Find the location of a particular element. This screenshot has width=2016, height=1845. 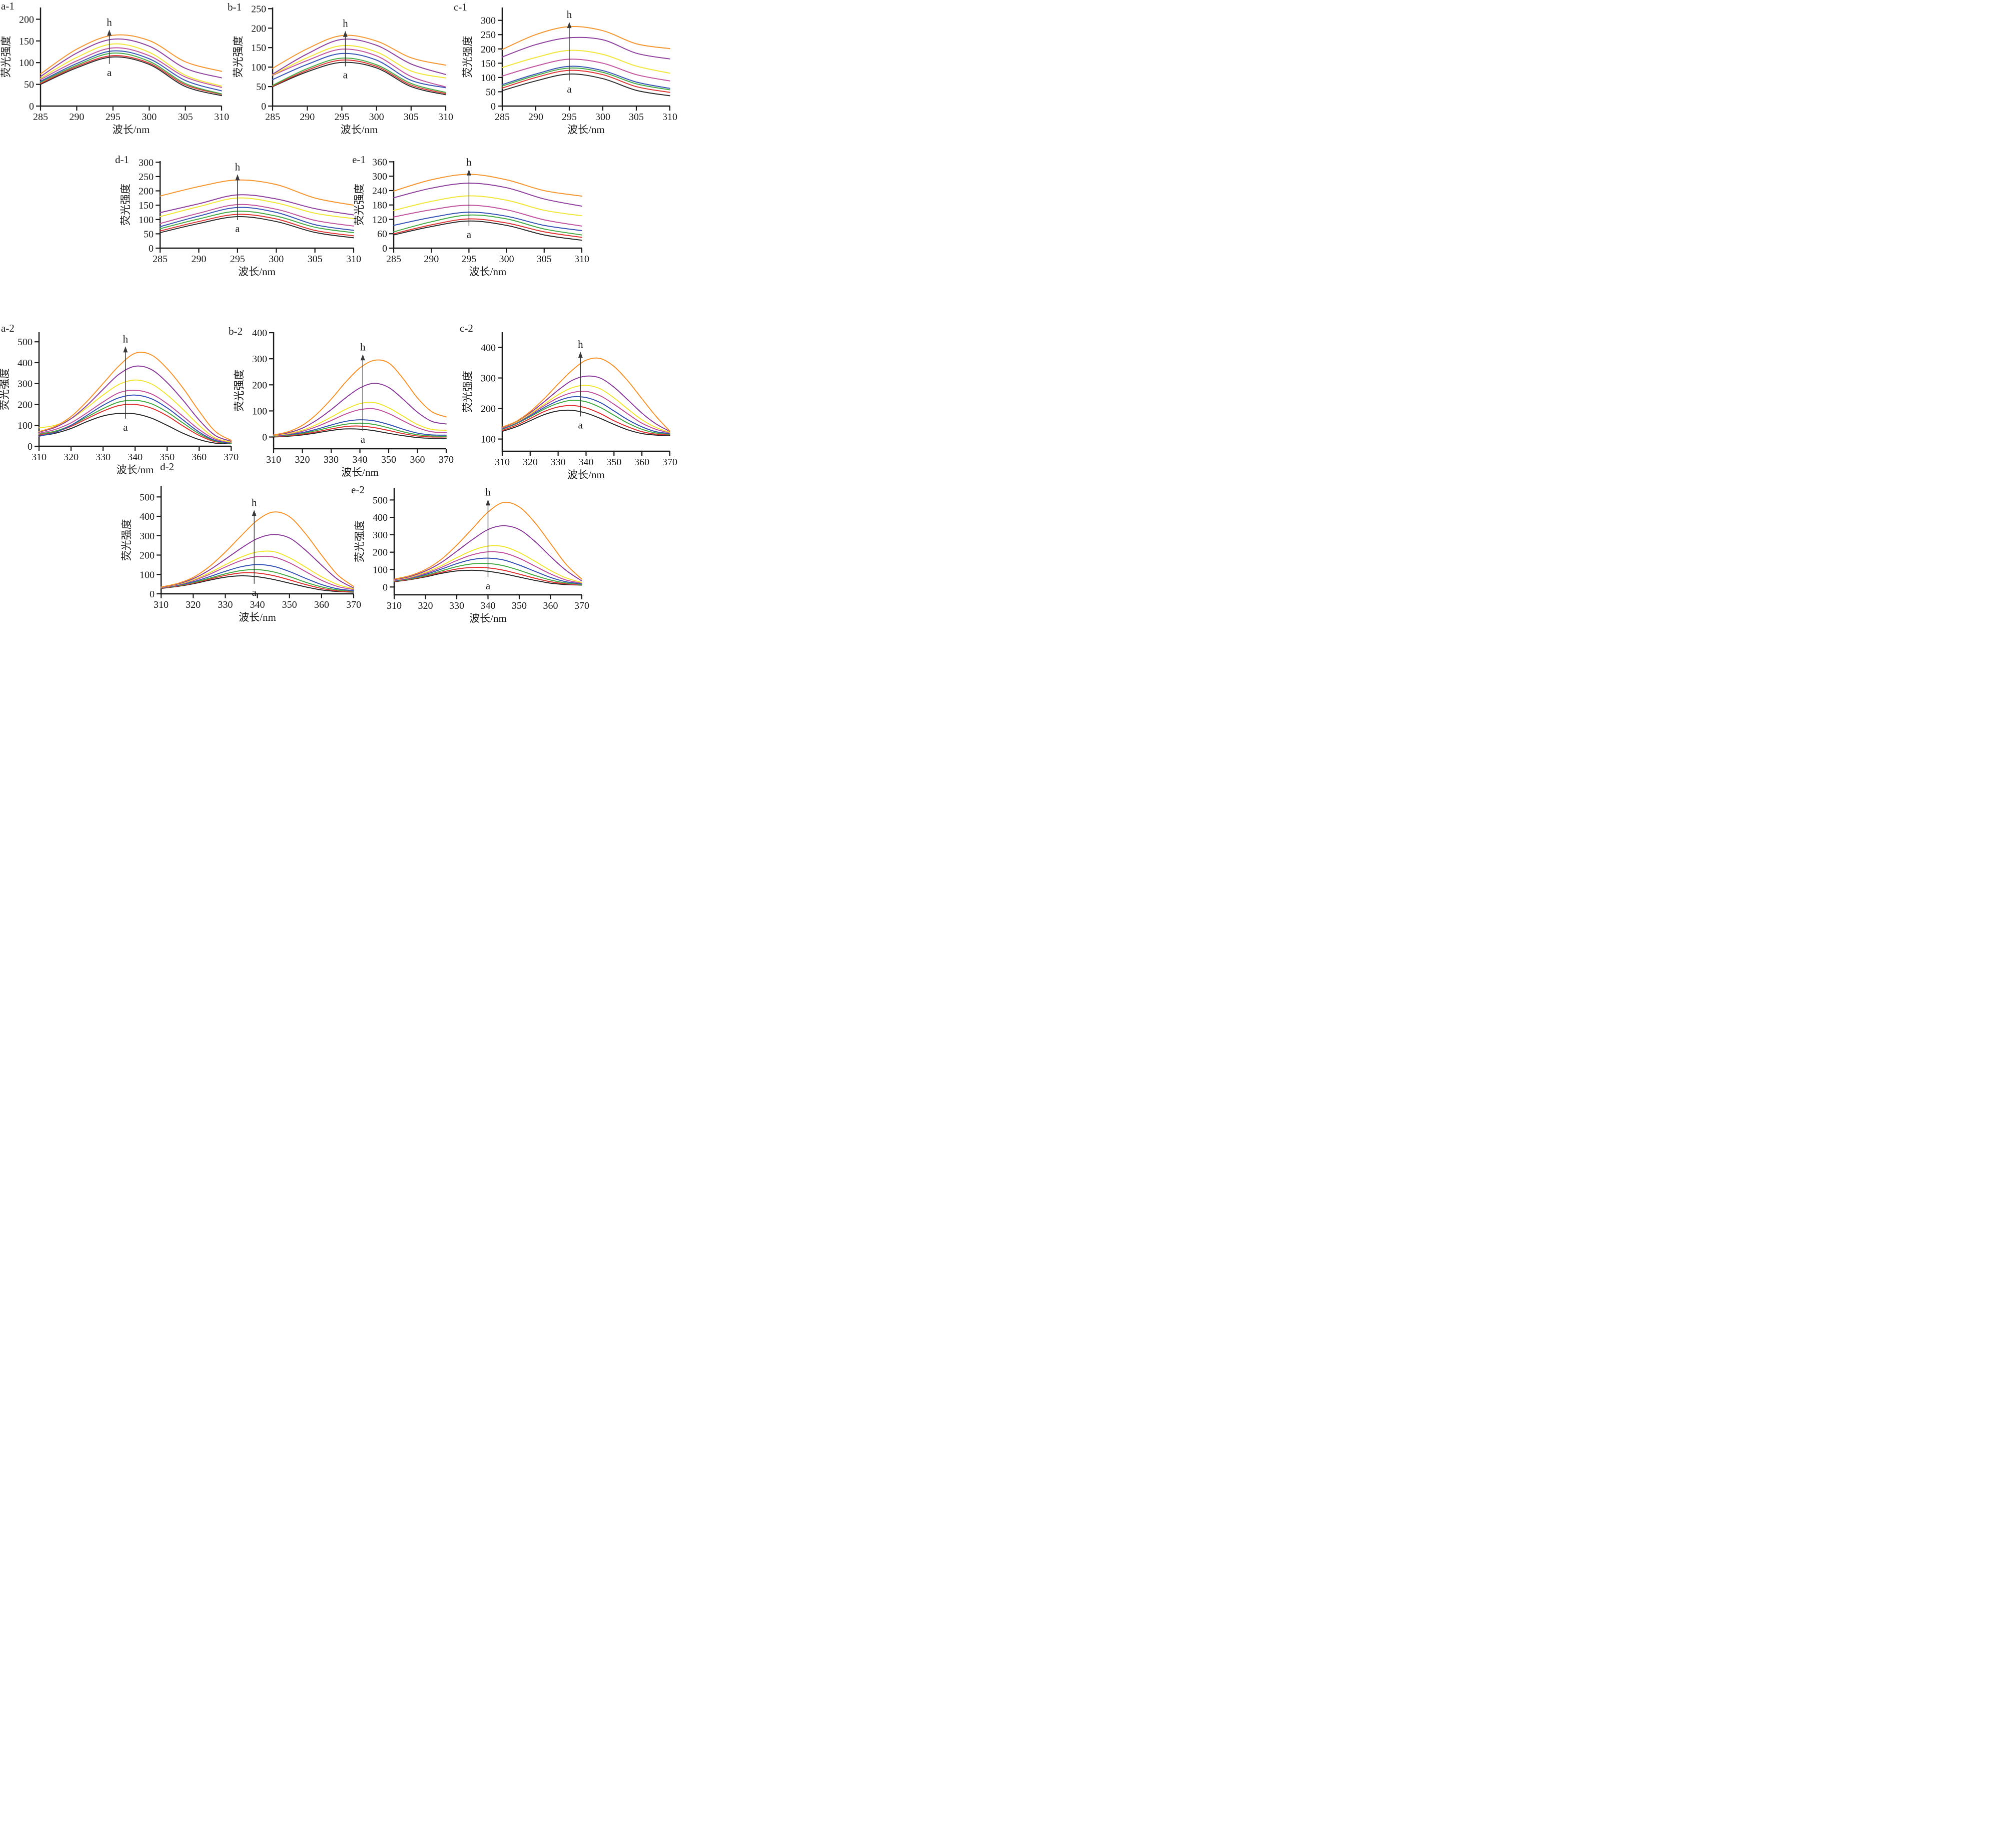

panel-label: a-1 is located at coordinates (8, 6).